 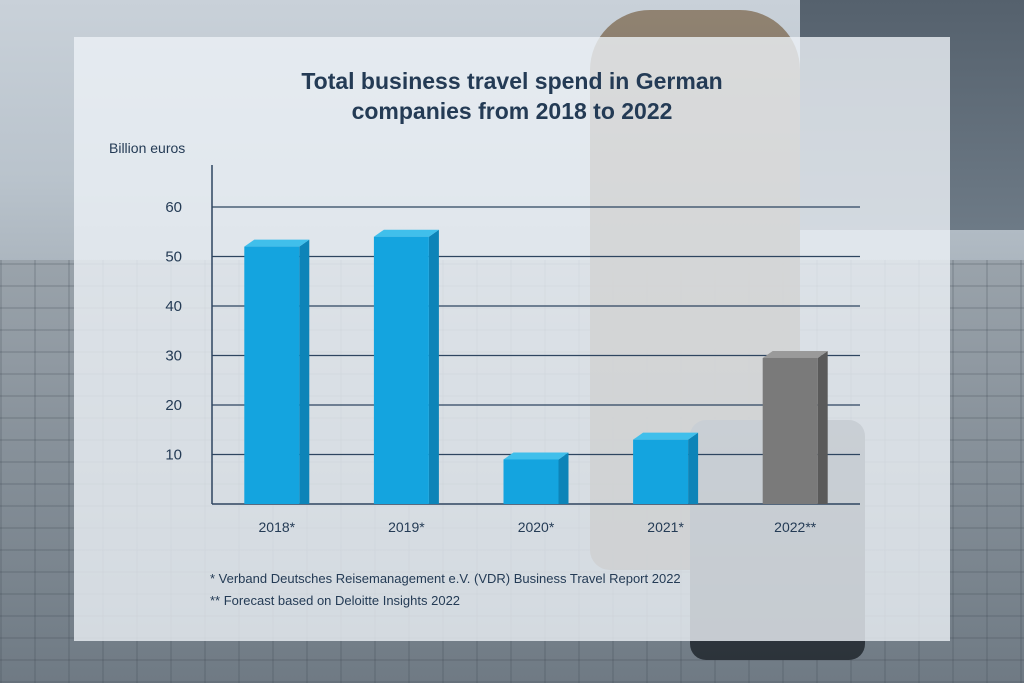 What do you see at coordinates (173, 207) in the screenshot?
I see `y-tick-label-60: 60` at bounding box center [173, 207].